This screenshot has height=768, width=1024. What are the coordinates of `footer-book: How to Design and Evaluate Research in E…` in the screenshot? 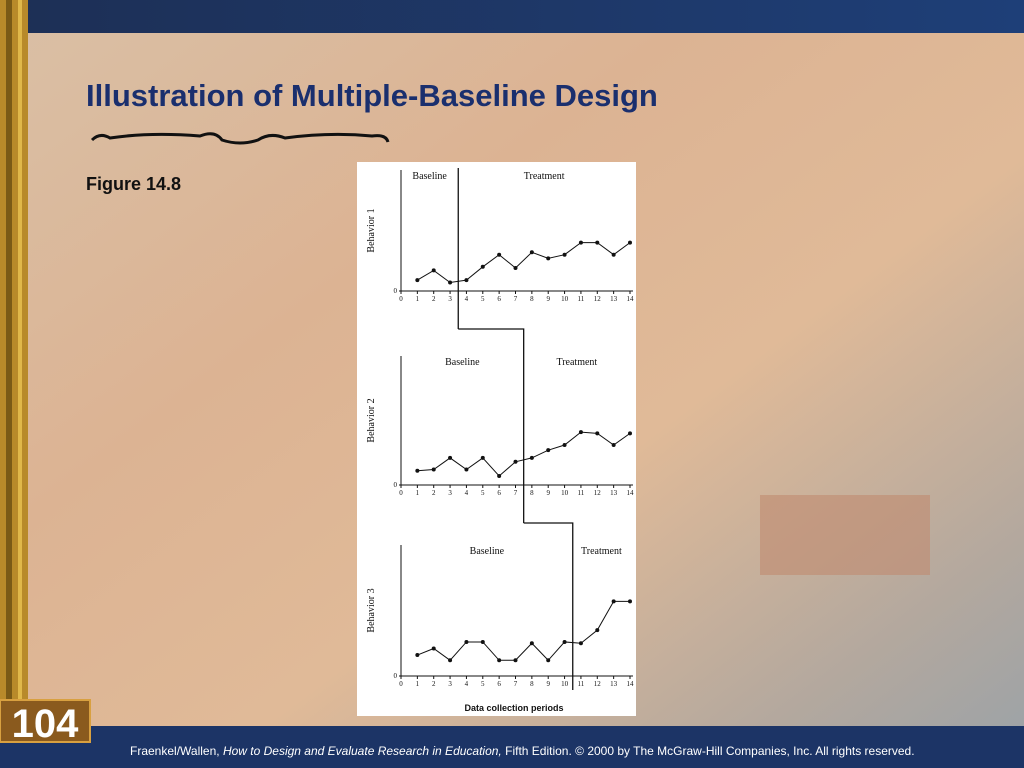 It's located at (362, 751).